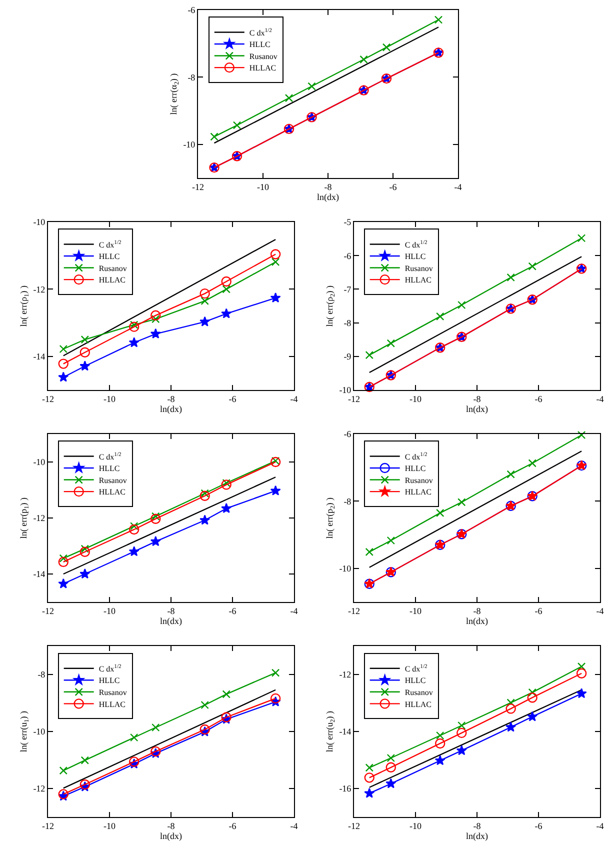  What do you see at coordinates (348, 222) in the screenshot?
I see `y-tick-label: -5` at bounding box center [348, 222].